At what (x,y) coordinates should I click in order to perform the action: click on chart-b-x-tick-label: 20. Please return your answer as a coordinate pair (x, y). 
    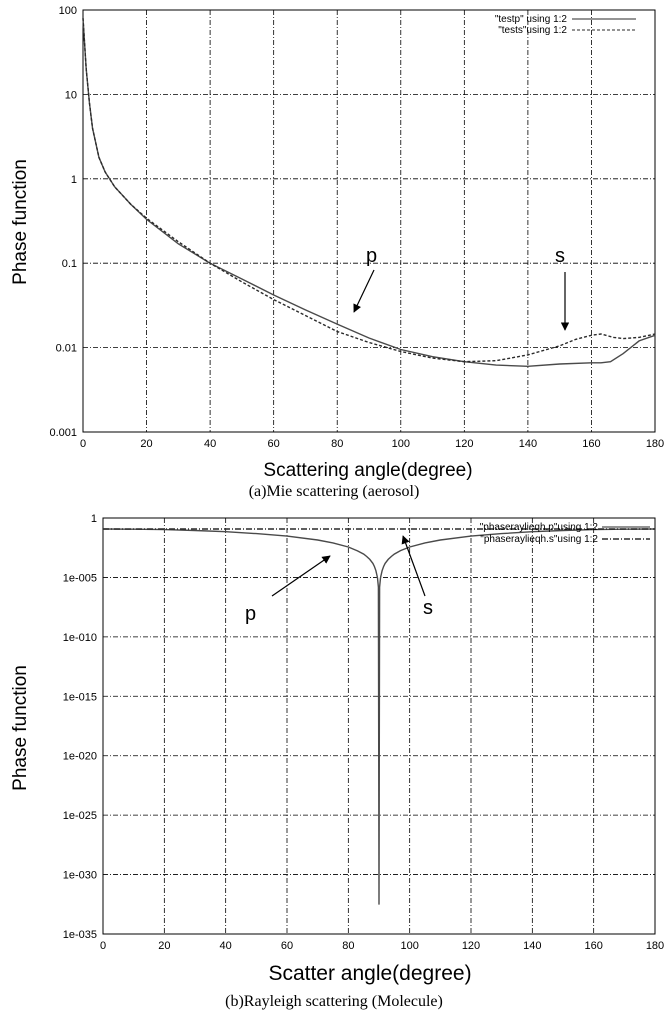
    Looking at the image, I should click on (164, 946).